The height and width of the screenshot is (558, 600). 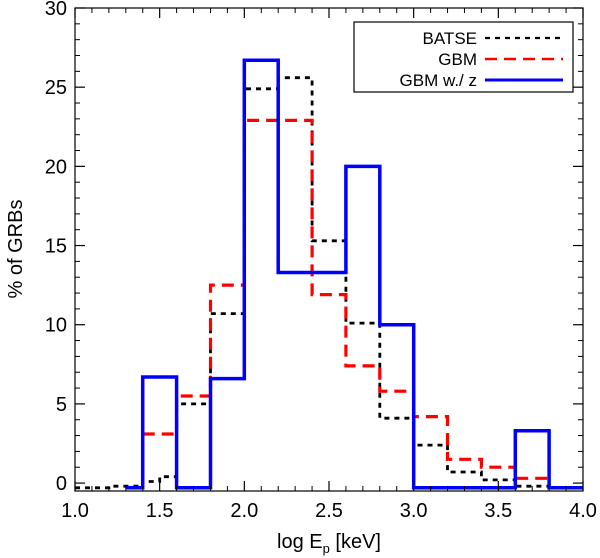 What do you see at coordinates (56, 247) in the screenshot?
I see `y-tick-label: 15` at bounding box center [56, 247].